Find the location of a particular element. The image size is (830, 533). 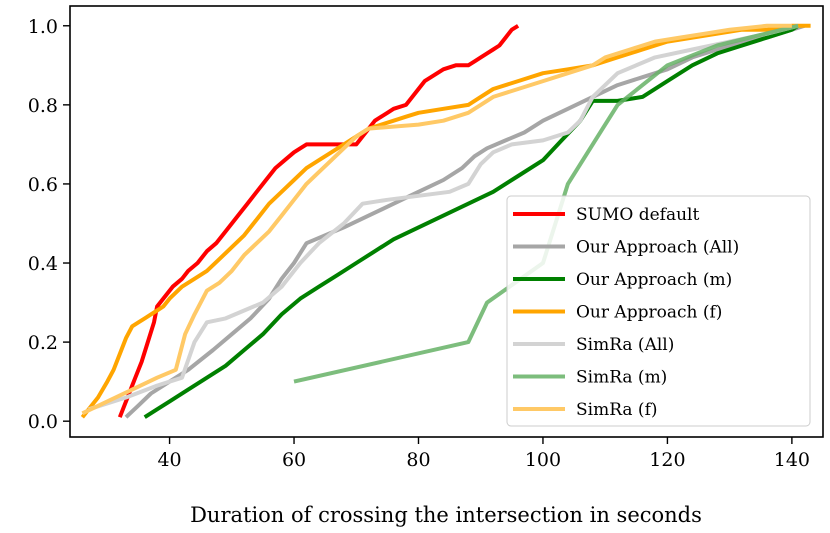

legend-label: Our Approach (All) is located at coordinates (657, 248).